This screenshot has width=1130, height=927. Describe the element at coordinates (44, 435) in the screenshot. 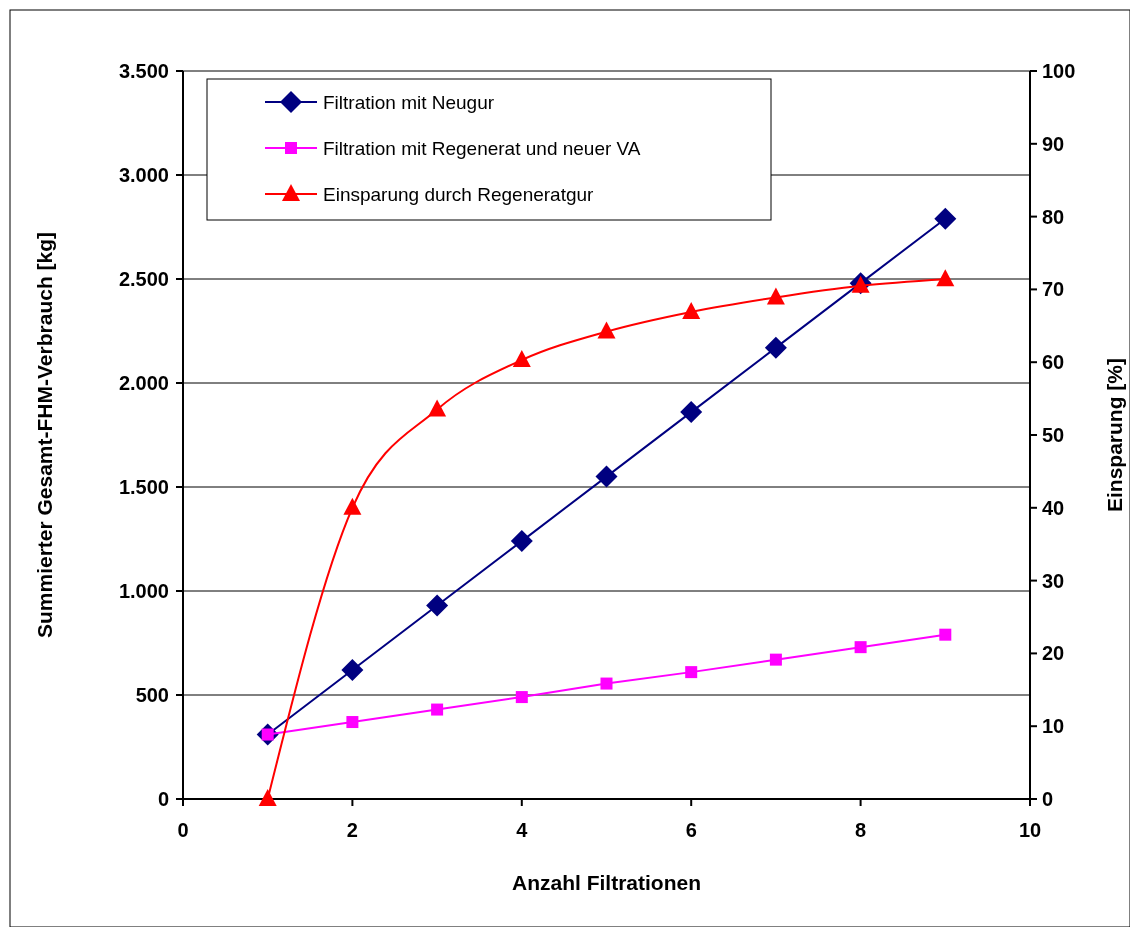

I see `y-axis-title: Summierter Gesamt-FHM-Verbrauch [kg]` at that location.